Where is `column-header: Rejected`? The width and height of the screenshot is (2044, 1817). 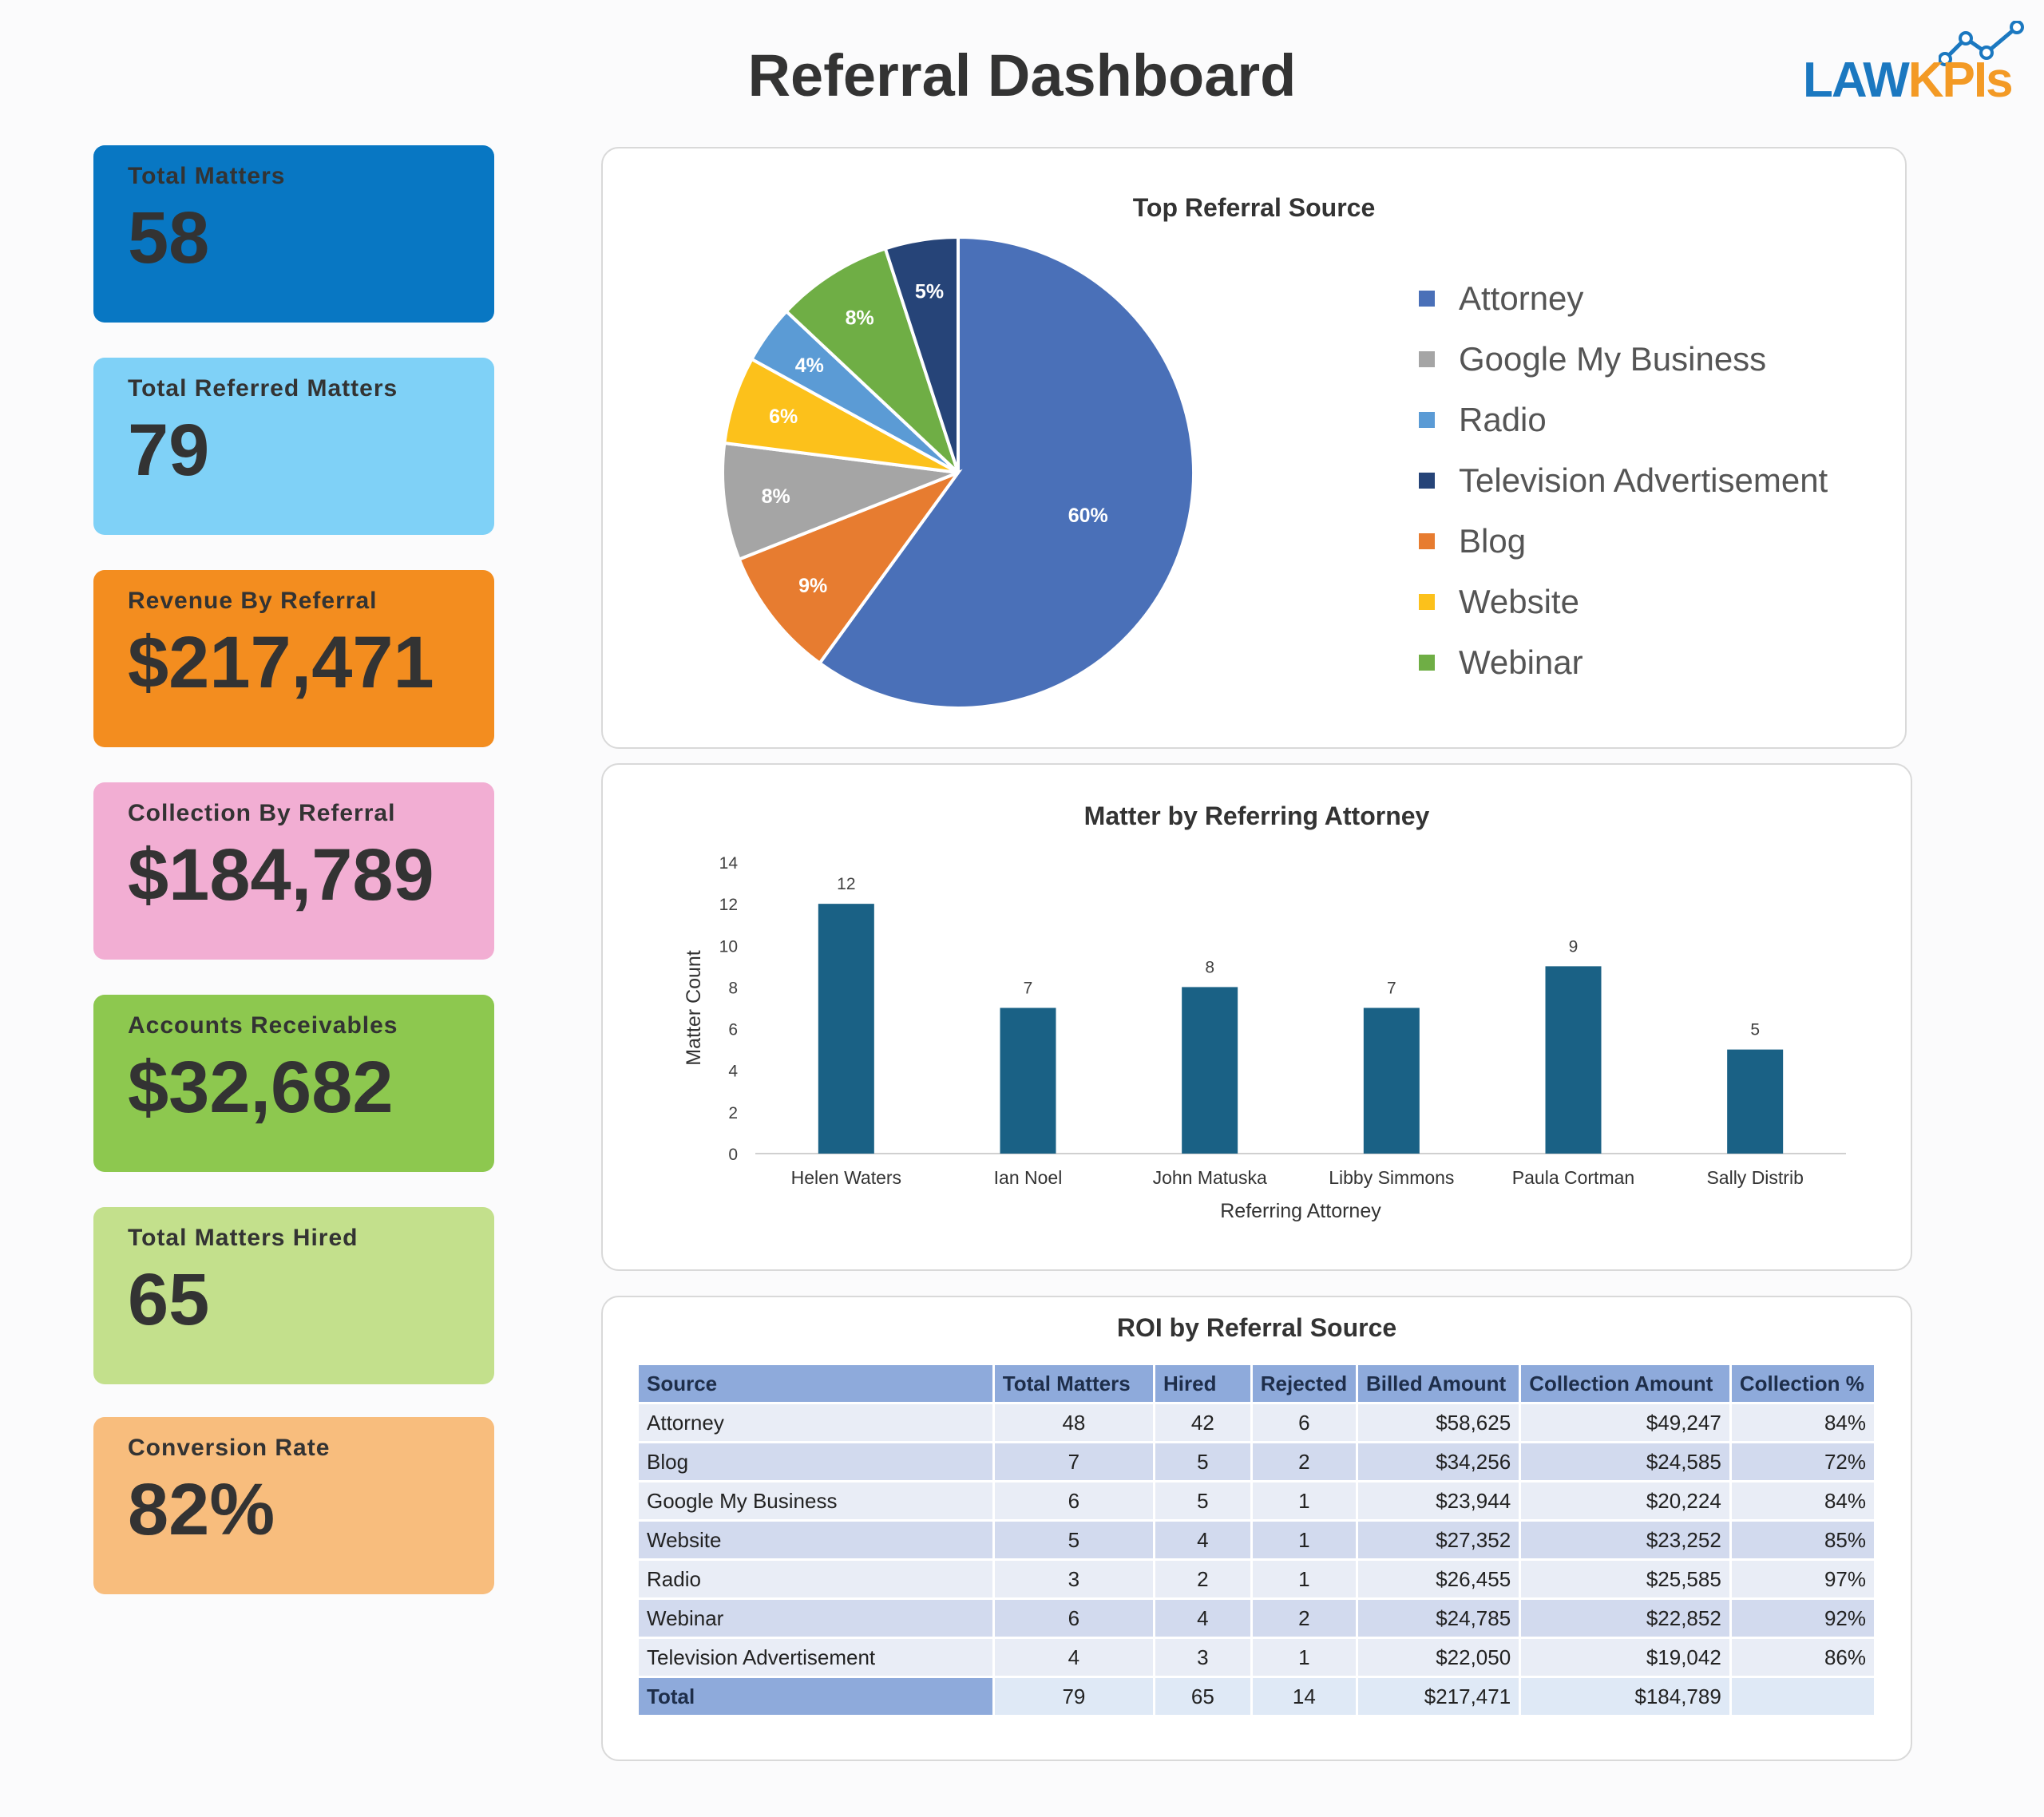 column-header: Rejected is located at coordinates (1304, 1383).